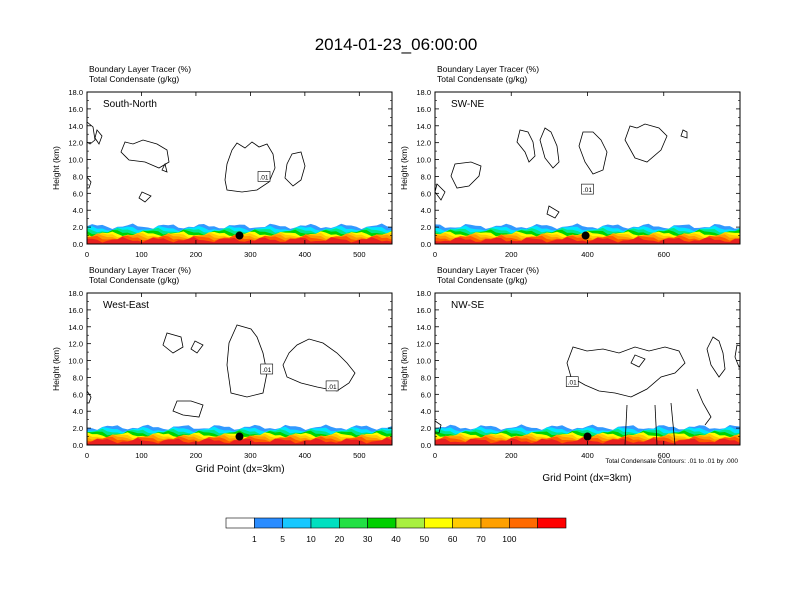 The width and height of the screenshot is (792, 612). Describe the element at coordinates (282, 539) in the screenshot. I see `colorbar-label: 5` at that location.